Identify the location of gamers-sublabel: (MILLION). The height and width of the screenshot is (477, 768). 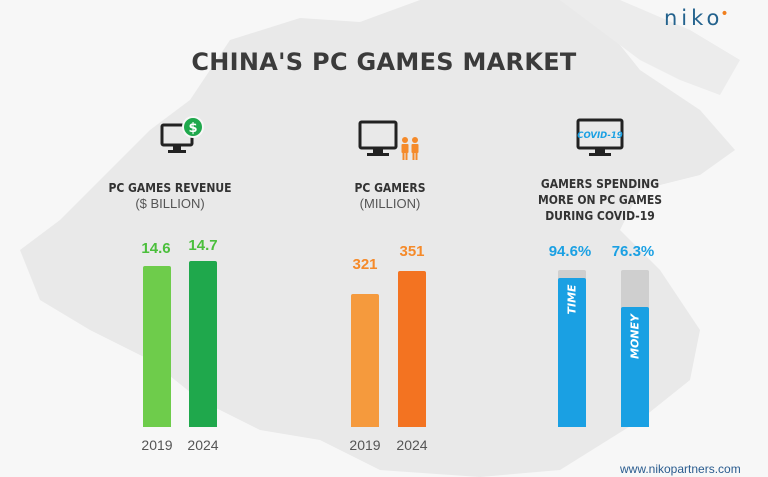
(390, 203).